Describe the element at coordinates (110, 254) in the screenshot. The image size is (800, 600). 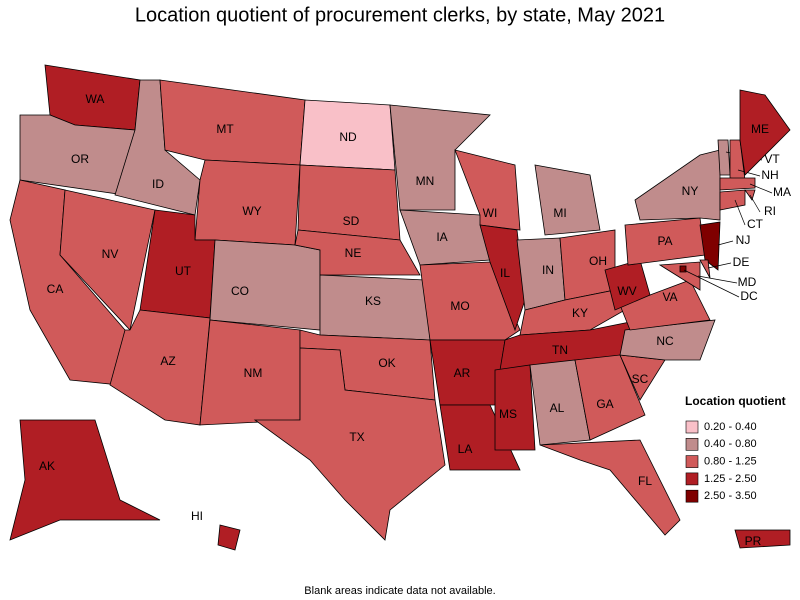
I see `state-label: NV` at that location.